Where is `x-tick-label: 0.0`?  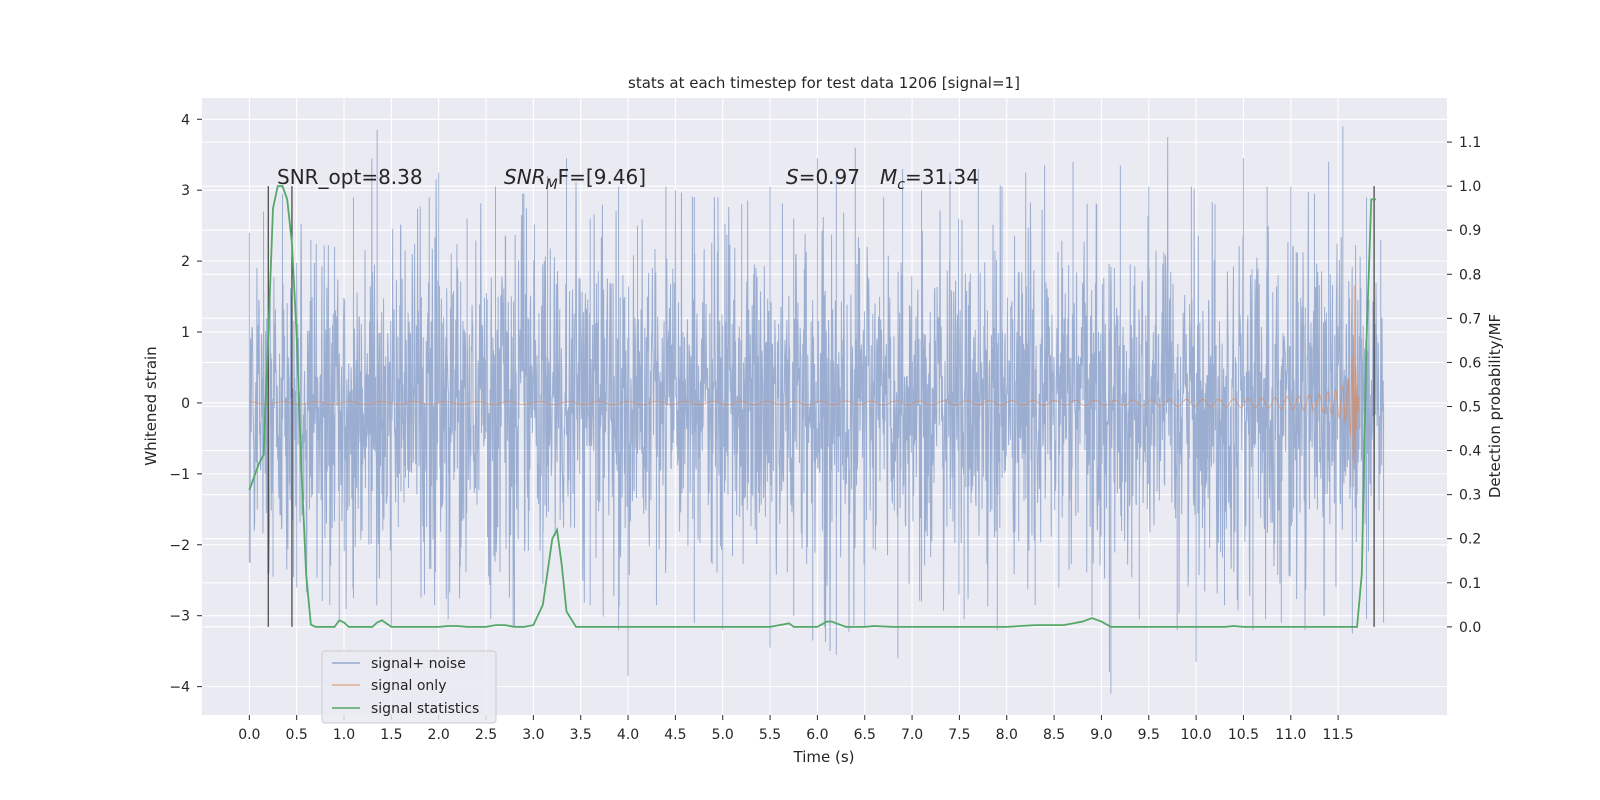
x-tick-label: 0.0 is located at coordinates (249, 735).